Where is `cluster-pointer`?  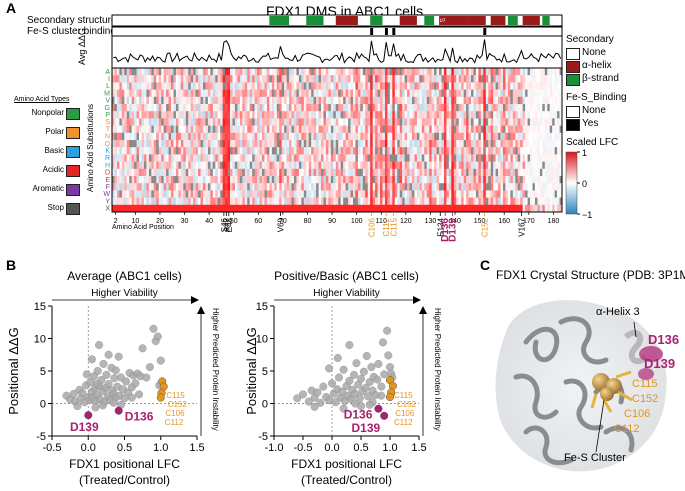 cluster-pointer is located at coordinates (600, 426).